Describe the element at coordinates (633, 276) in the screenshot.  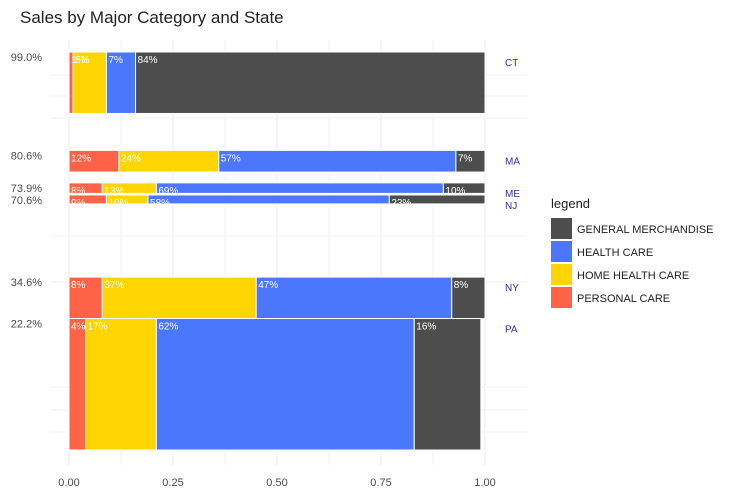
I see `legend-item-label: HOME HEALTH CARE` at that location.